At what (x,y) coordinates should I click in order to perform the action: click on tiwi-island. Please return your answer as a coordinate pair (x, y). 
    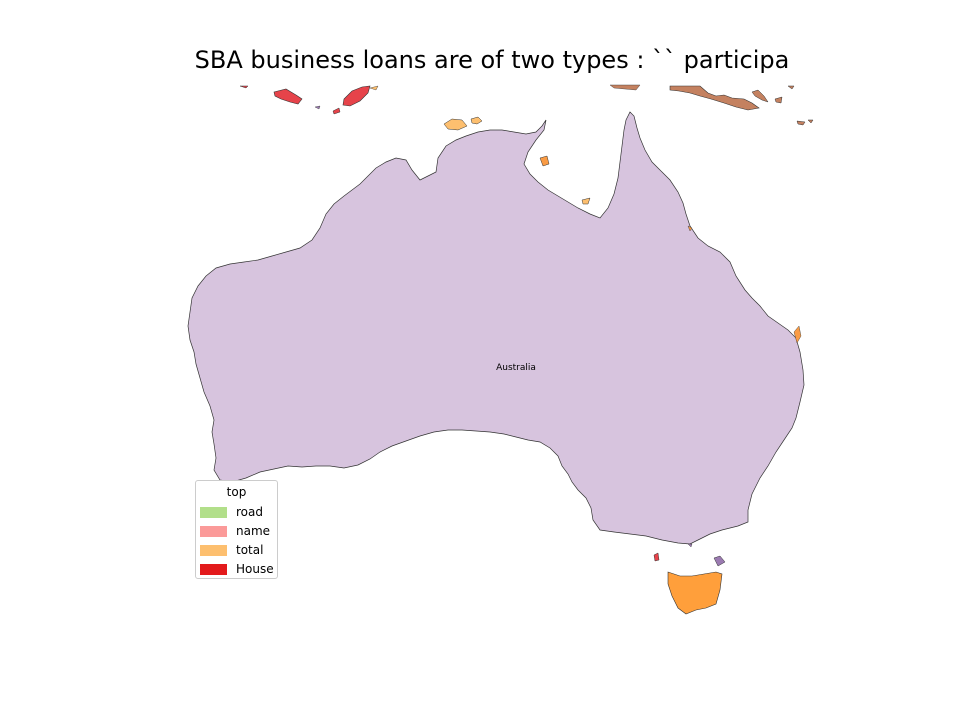
    Looking at the image, I should click on (455, 124).